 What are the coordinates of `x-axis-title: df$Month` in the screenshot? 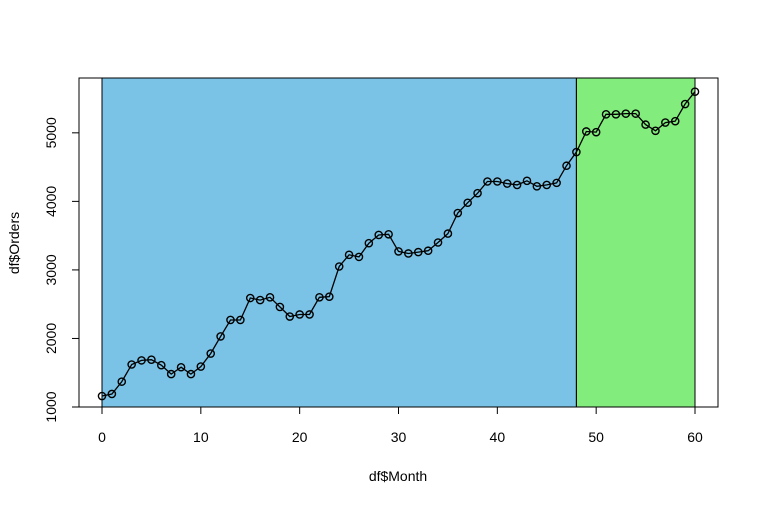 It's located at (398, 476).